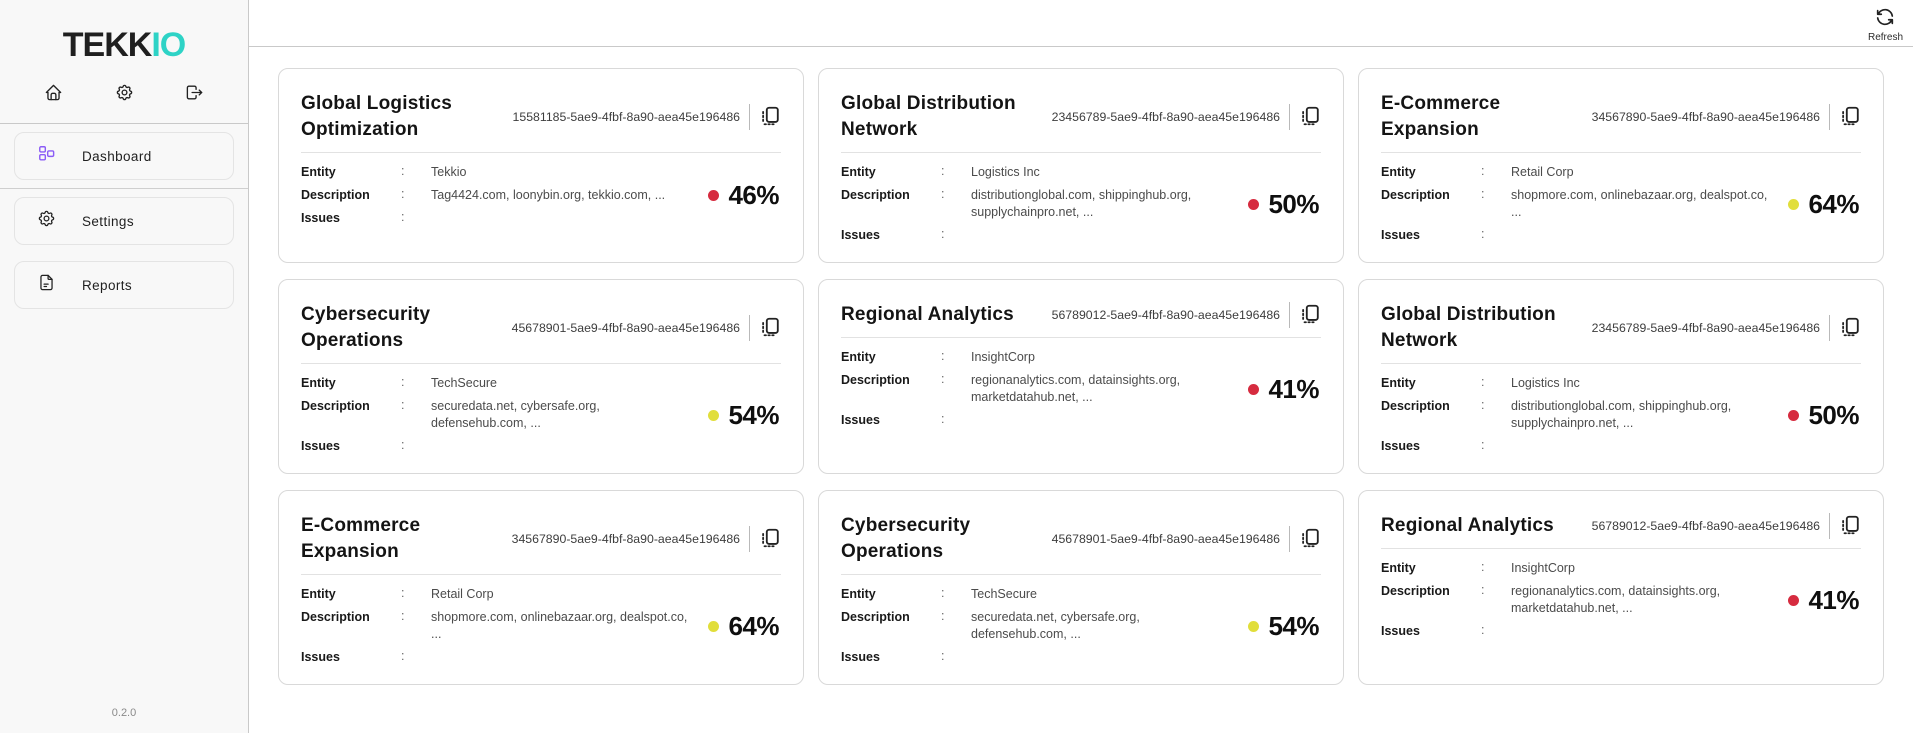 The image size is (1913, 733). What do you see at coordinates (1284, 626) in the screenshot?
I see `score-block: 54%` at bounding box center [1284, 626].